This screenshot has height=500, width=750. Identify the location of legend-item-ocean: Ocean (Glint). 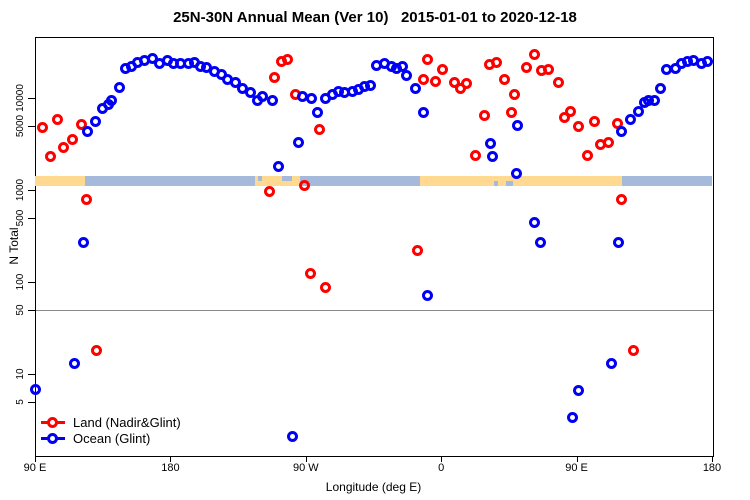
(111, 438).